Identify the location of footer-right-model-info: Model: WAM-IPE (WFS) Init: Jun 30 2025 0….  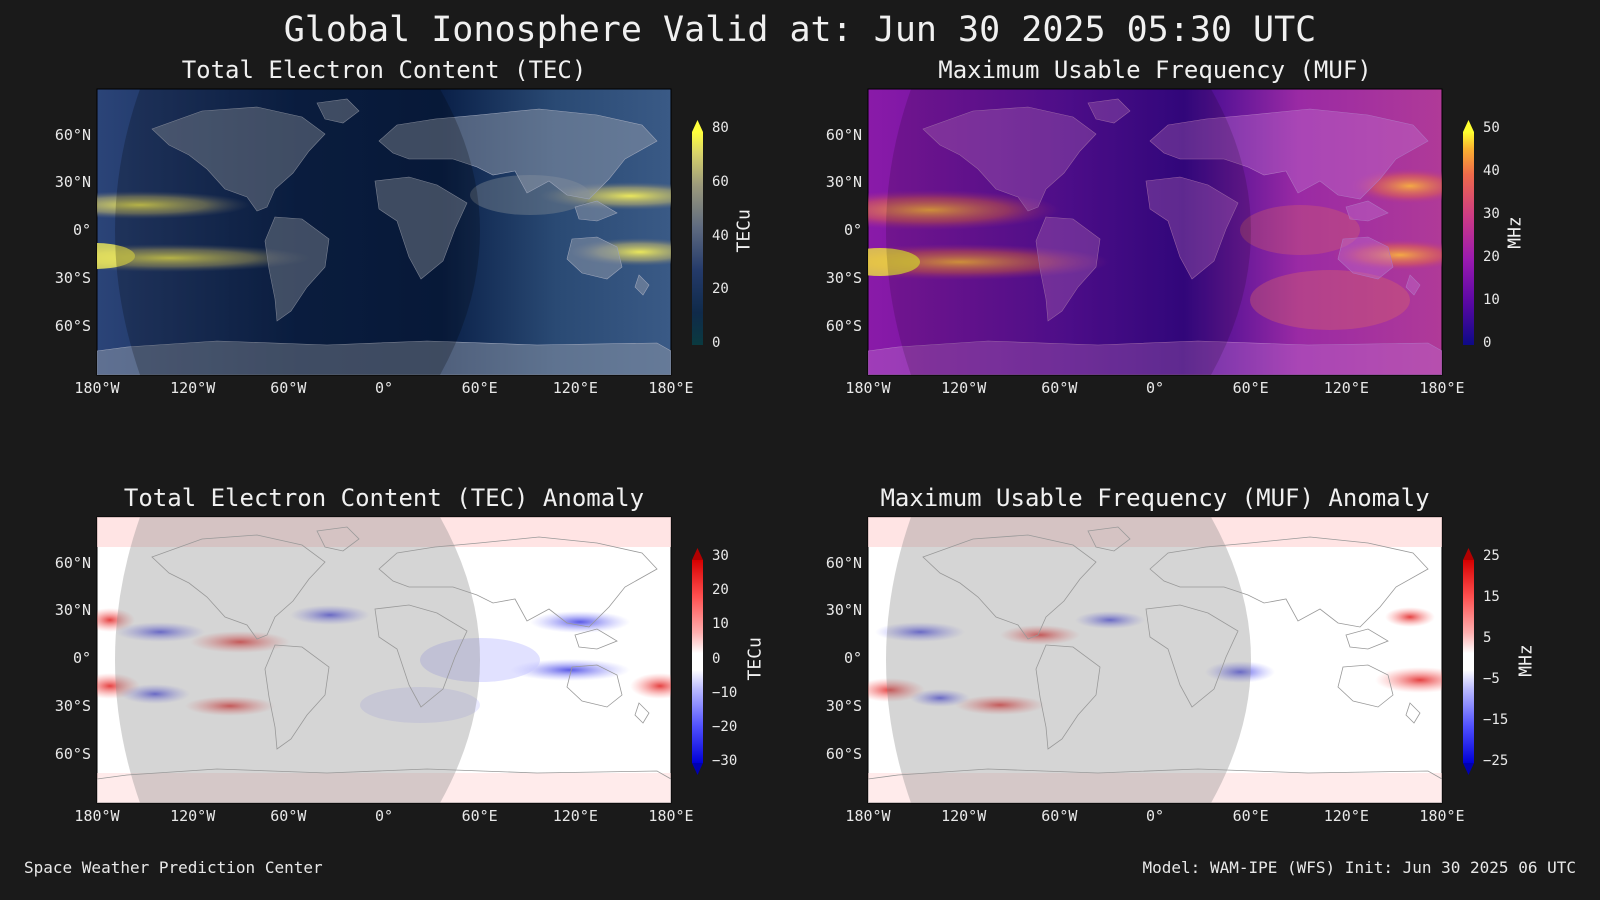
(1359, 867).